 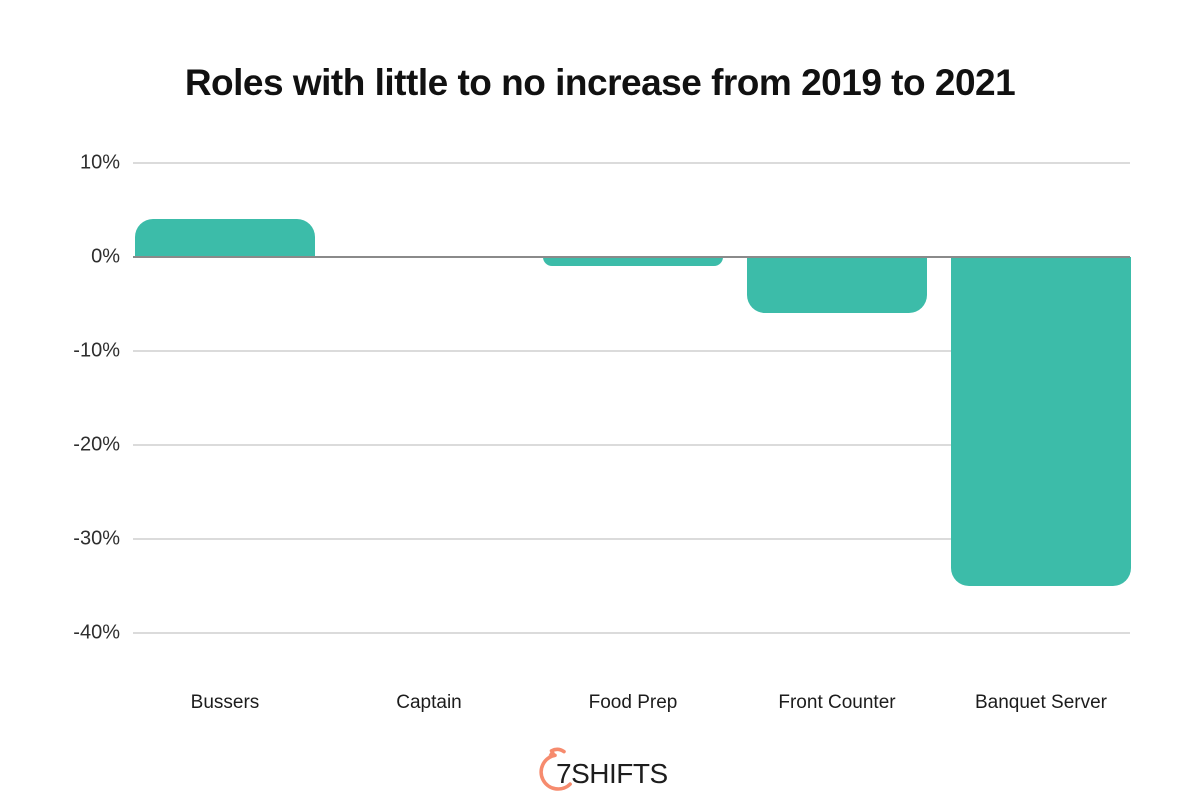 What do you see at coordinates (96, 538) in the screenshot?
I see `y-axis-tick-label: -30%` at bounding box center [96, 538].